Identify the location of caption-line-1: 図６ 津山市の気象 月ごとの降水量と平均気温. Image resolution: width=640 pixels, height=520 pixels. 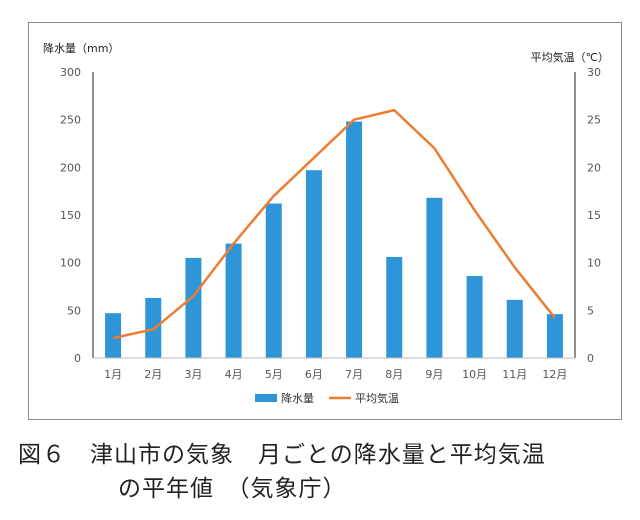
(323, 455).